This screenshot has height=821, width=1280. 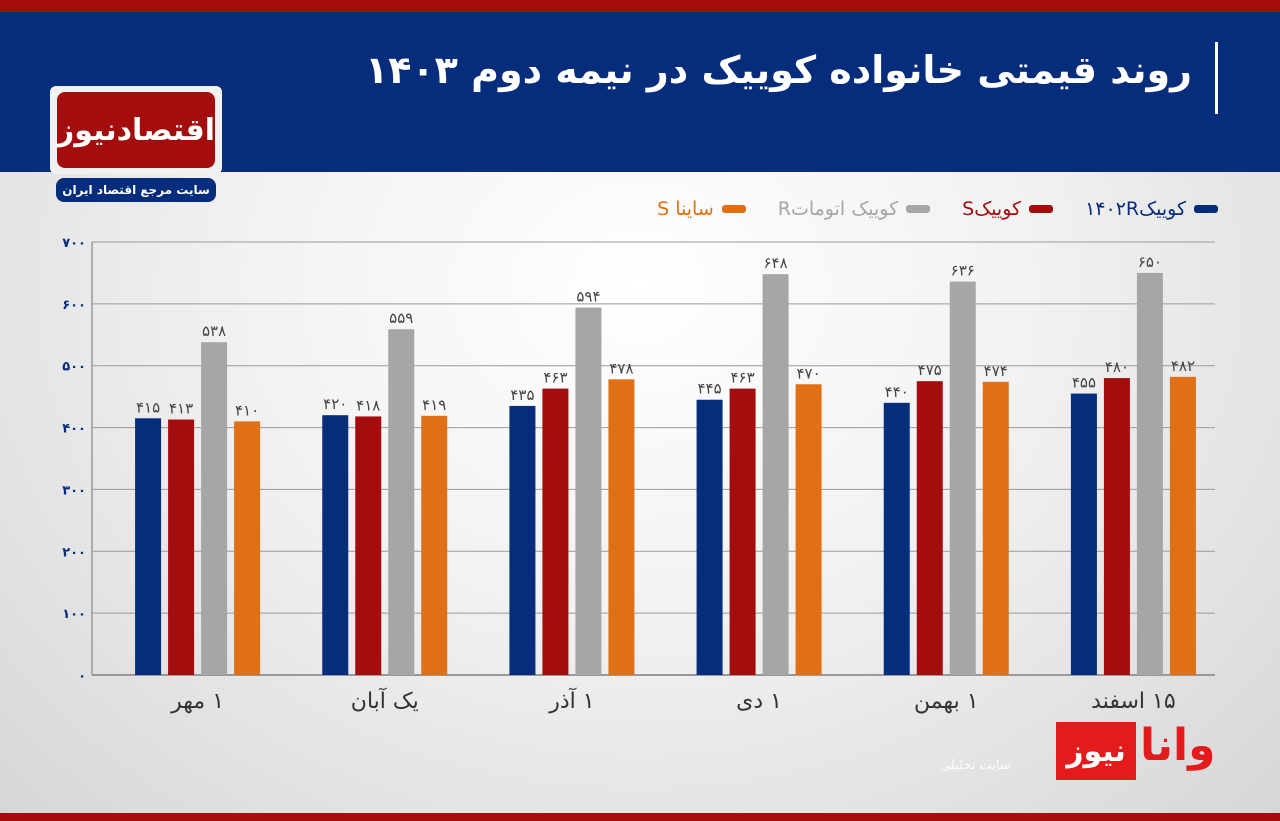 I want to click on data-label: ۴۴۰, so click(x=897, y=392).